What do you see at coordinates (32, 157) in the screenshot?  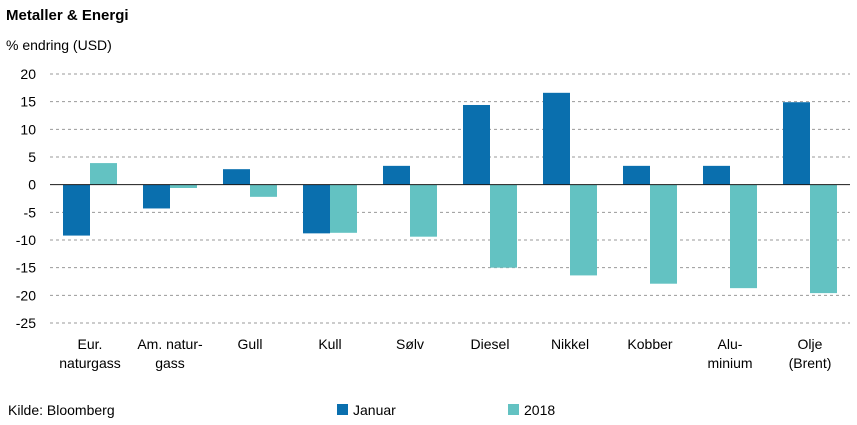 I see `y-tick-label: 5` at bounding box center [32, 157].